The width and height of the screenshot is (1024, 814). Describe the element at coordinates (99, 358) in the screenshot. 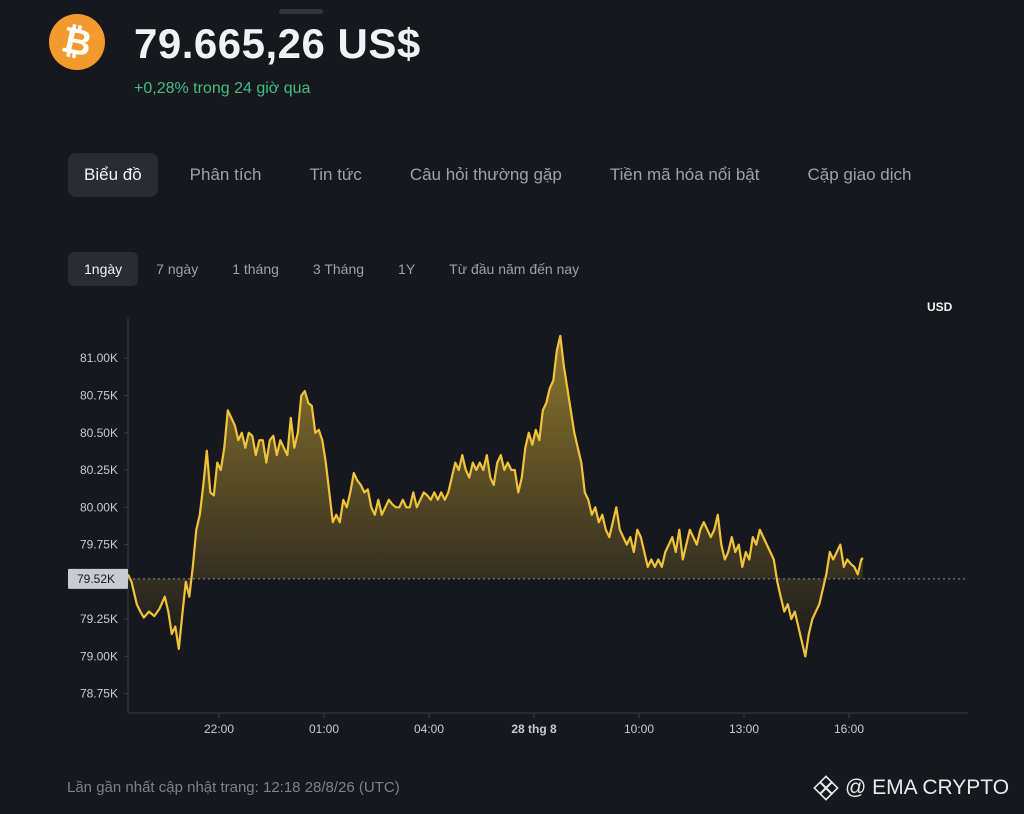

I see `y-tick-label: 81.00K` at that location.